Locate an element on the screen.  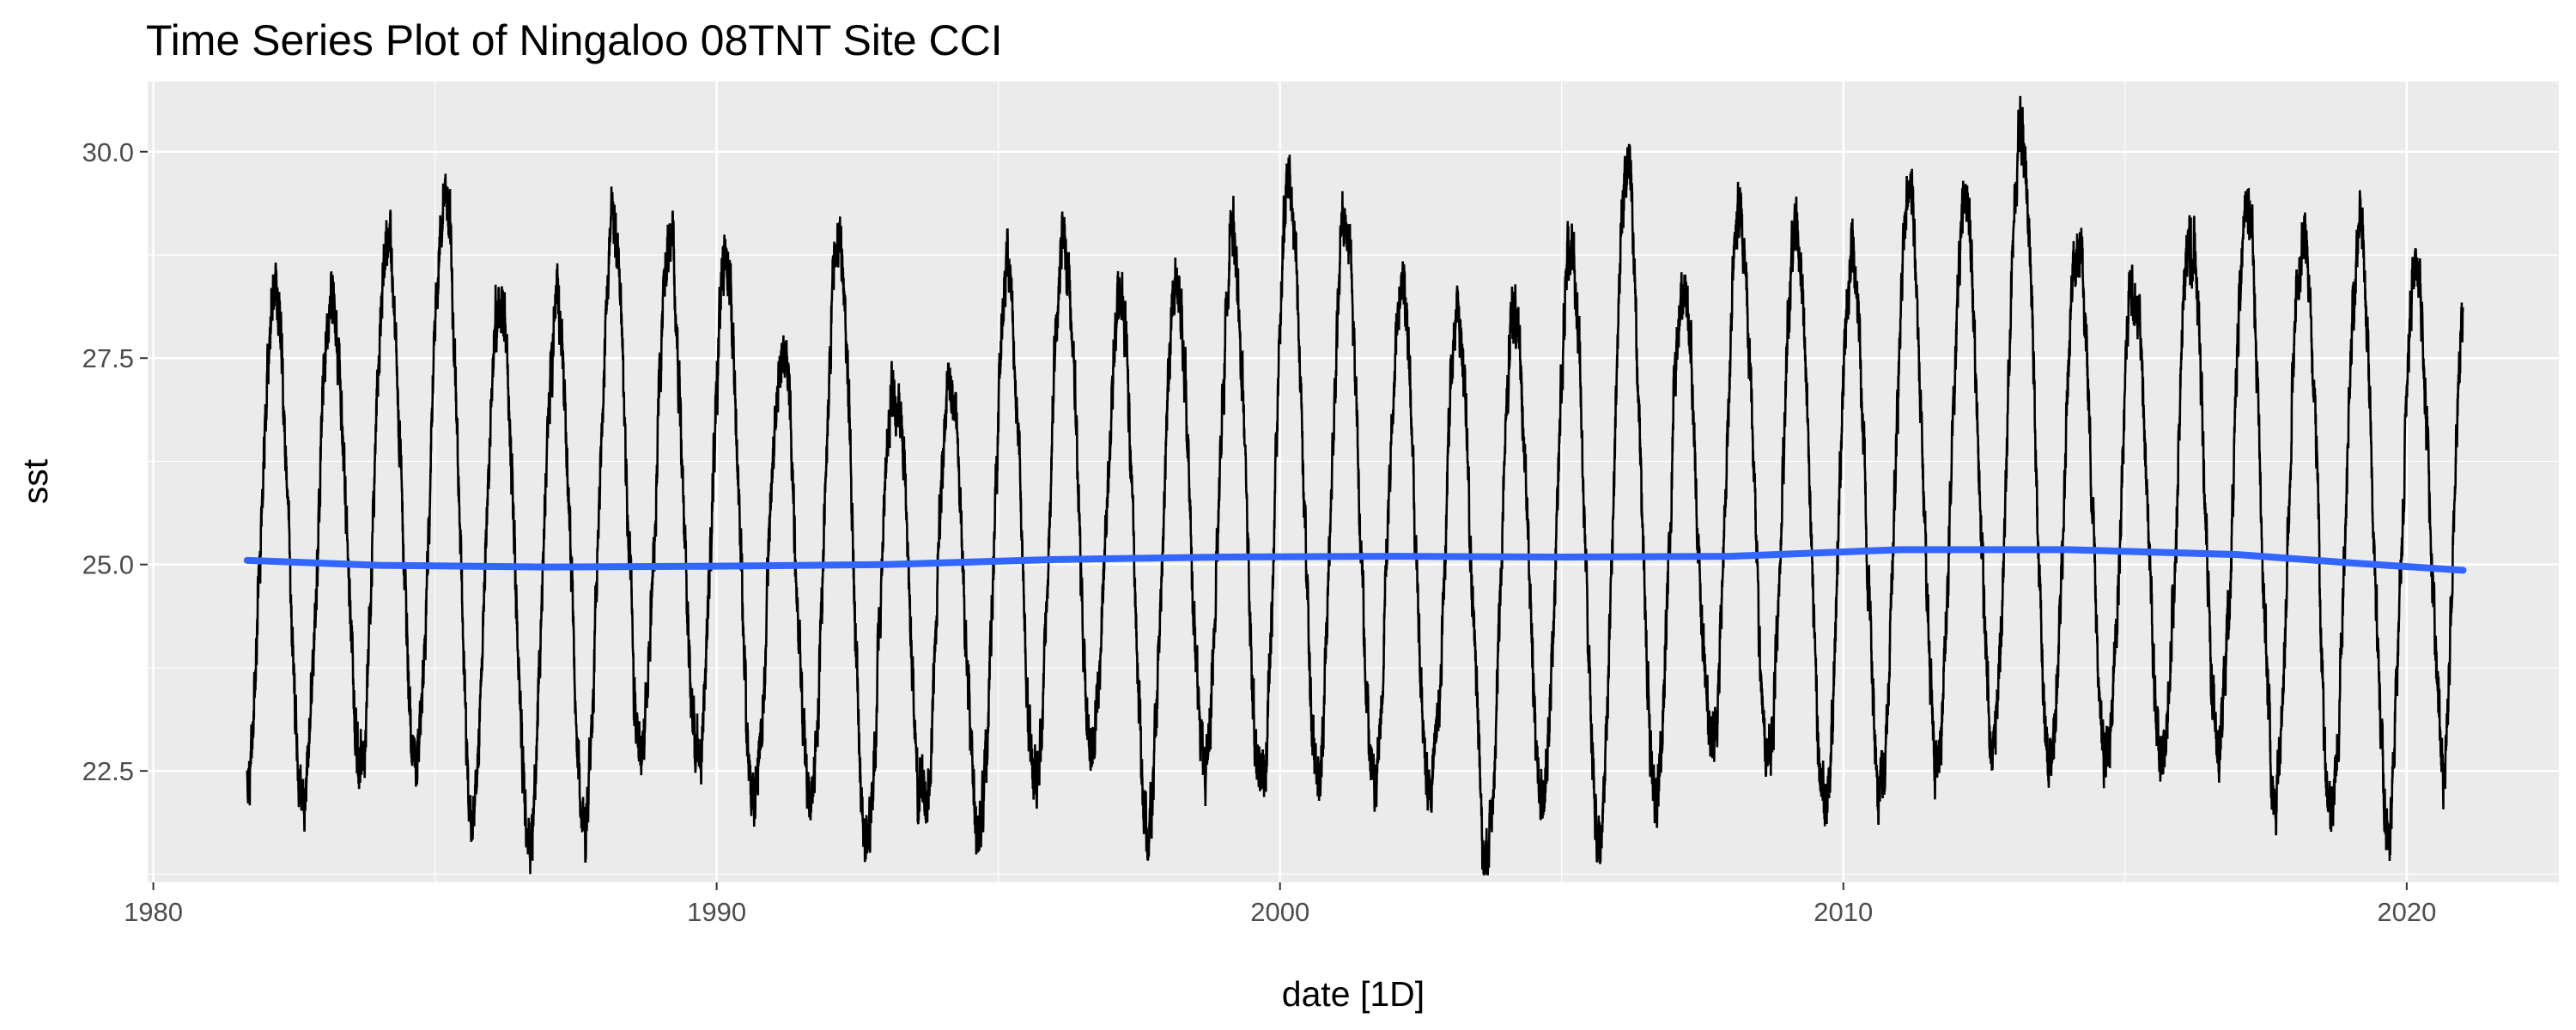
trend-line is located at coordinates (1355, 560).